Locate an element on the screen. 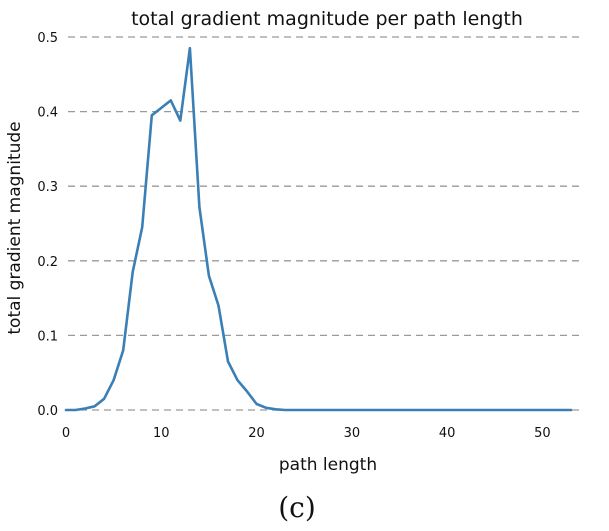  x-tick-label: 50 is located at coordinates (542, 433).